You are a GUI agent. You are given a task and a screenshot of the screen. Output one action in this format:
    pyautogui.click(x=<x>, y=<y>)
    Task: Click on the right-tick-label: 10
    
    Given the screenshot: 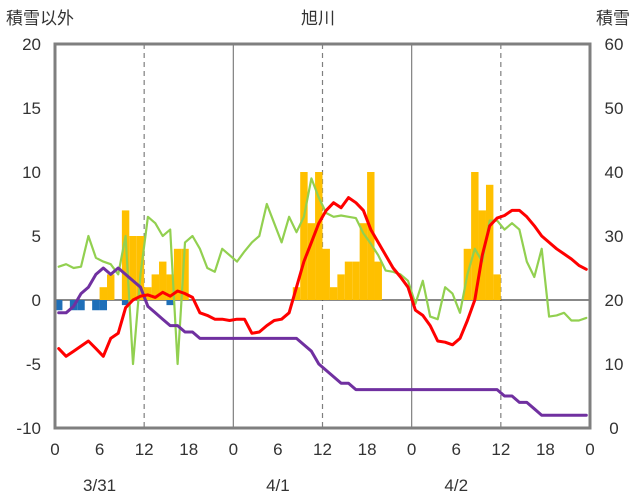 What is the action you would take?
    pyautogui.click(x=614, y=364)
    